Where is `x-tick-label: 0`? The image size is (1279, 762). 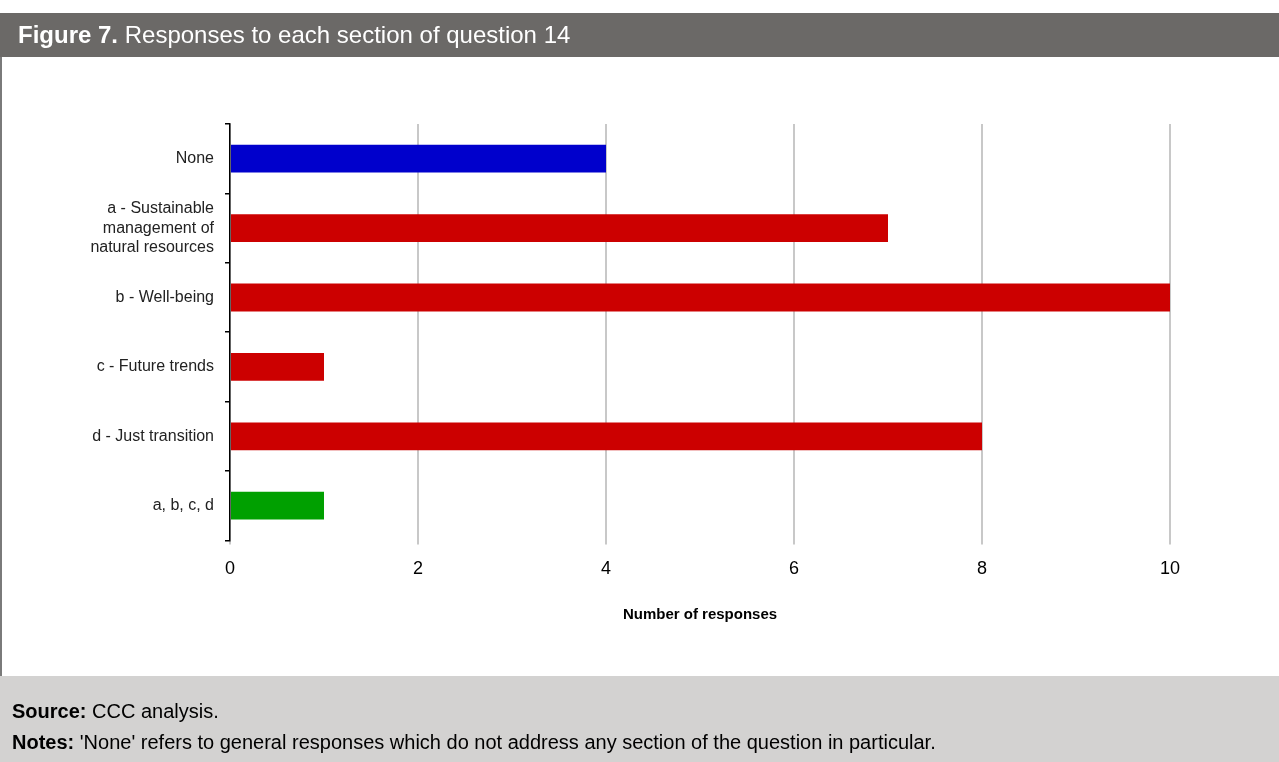
x-tick-label: 0 is located at coordinates (230, 568).